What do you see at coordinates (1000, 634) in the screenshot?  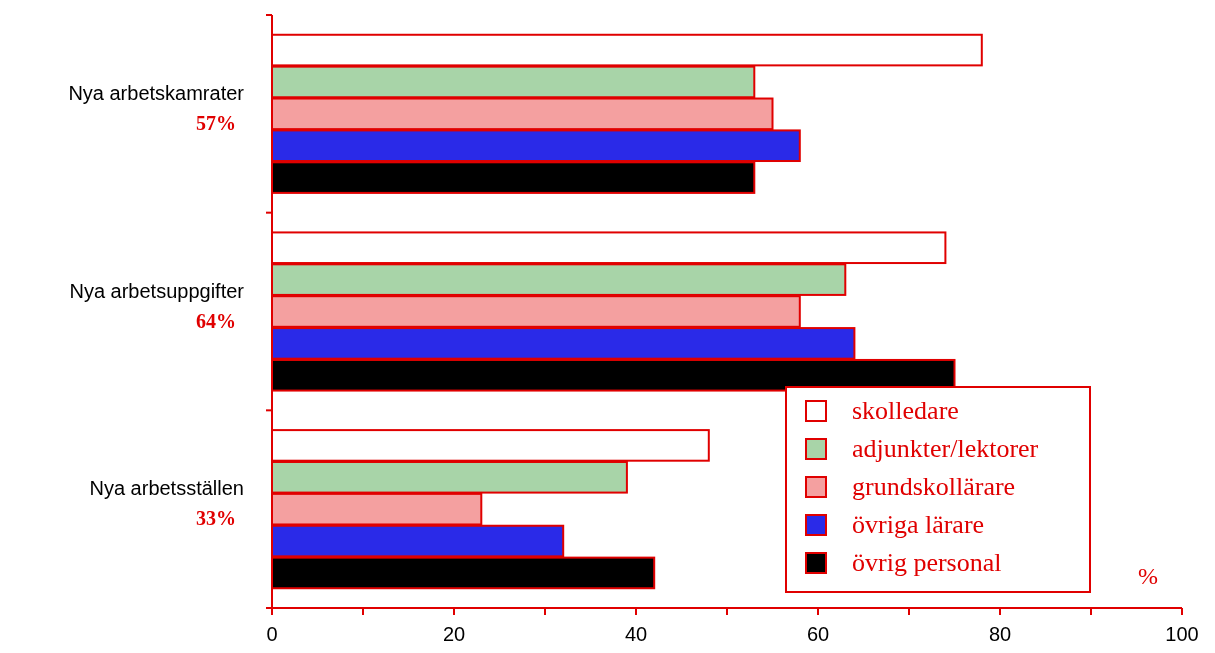 I see `x-tick-label: 80` at bounding box center [1000, 634].